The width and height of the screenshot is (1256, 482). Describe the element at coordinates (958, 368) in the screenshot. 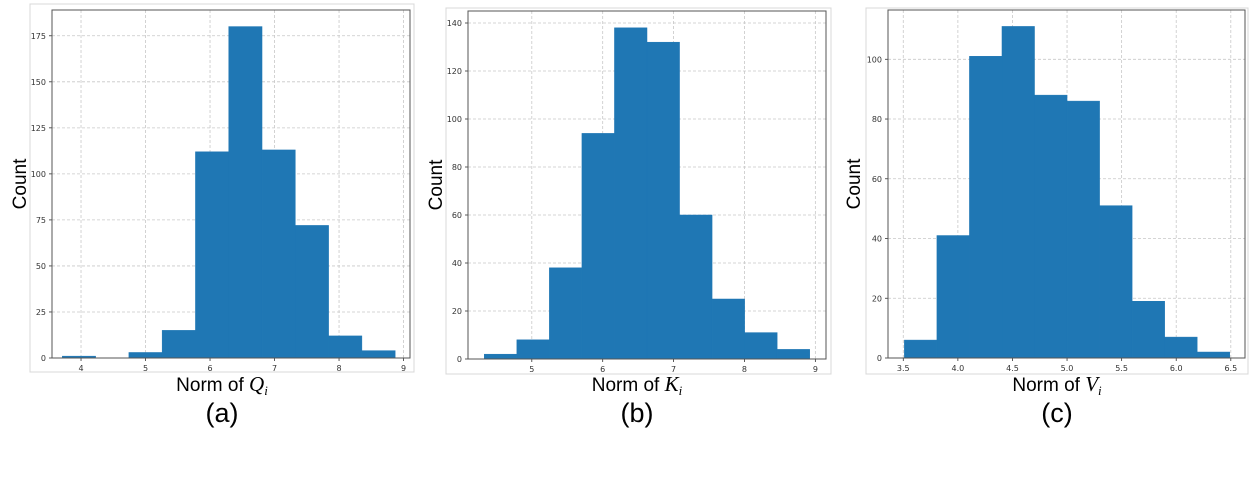

I see `x-tick-label: 4.0` at that location.